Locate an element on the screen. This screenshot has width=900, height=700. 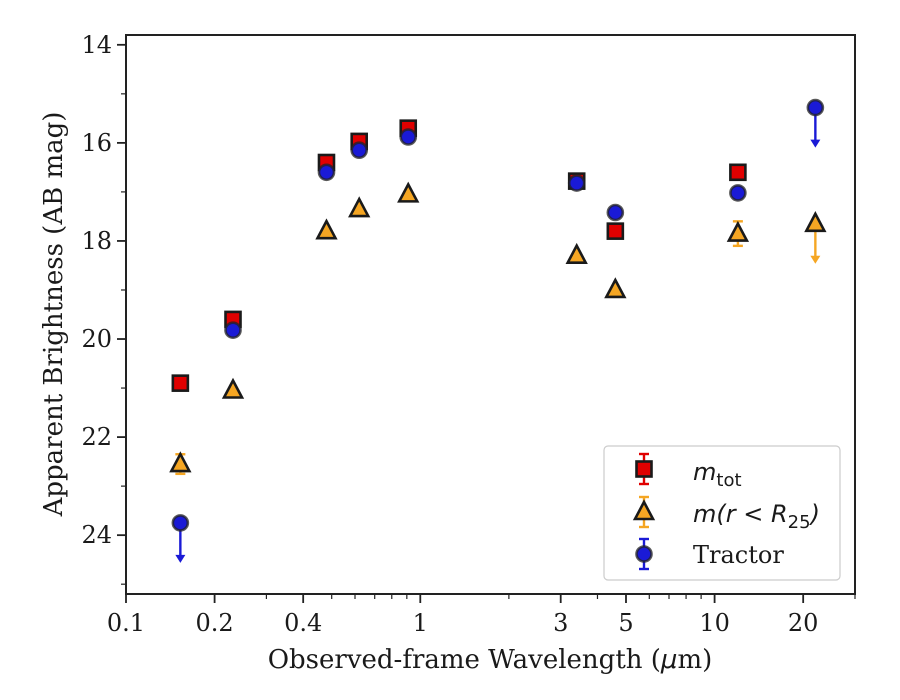
legend: mtot m(r < R25) Tractor is located at coordinates (722, 513).